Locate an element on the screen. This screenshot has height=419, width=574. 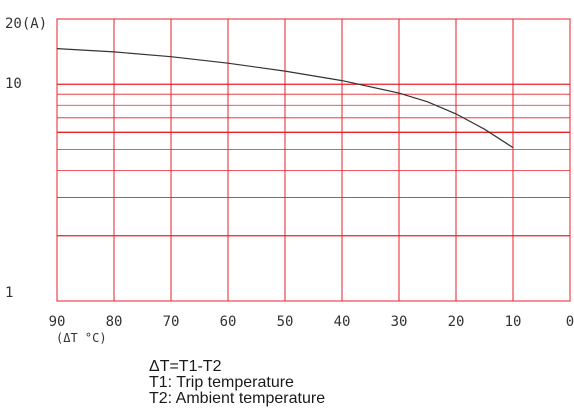
y-tick-label: 10 is located at coordinates (13, 84).